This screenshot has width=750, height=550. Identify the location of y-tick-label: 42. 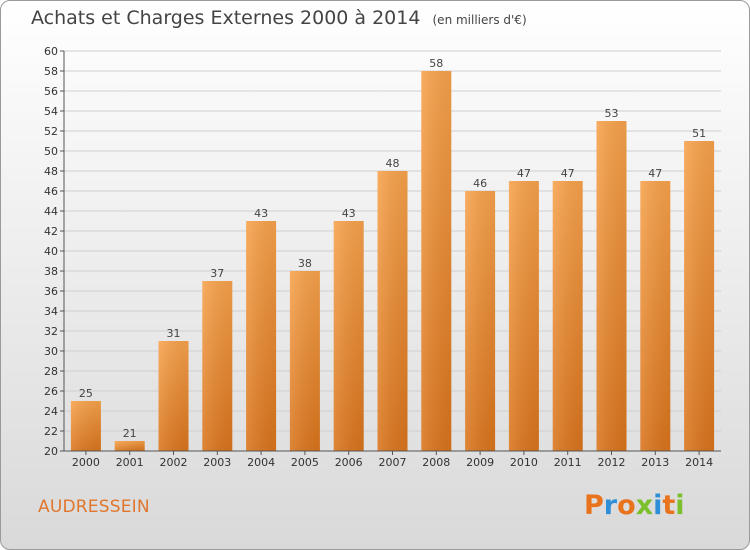
(51, 231).